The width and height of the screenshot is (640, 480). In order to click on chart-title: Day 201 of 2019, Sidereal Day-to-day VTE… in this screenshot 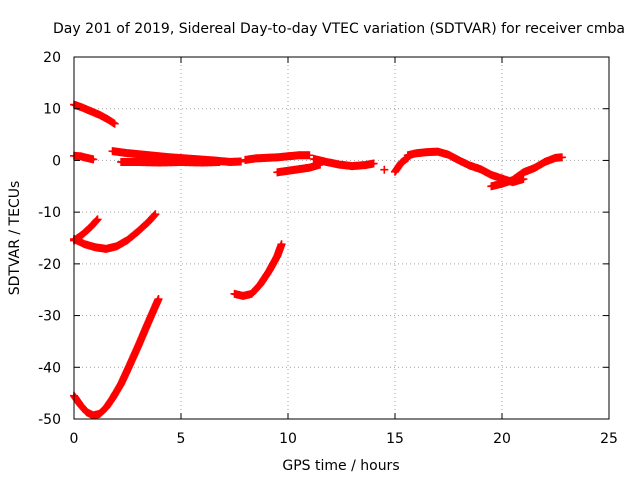, I will do `click(339, 29)`.